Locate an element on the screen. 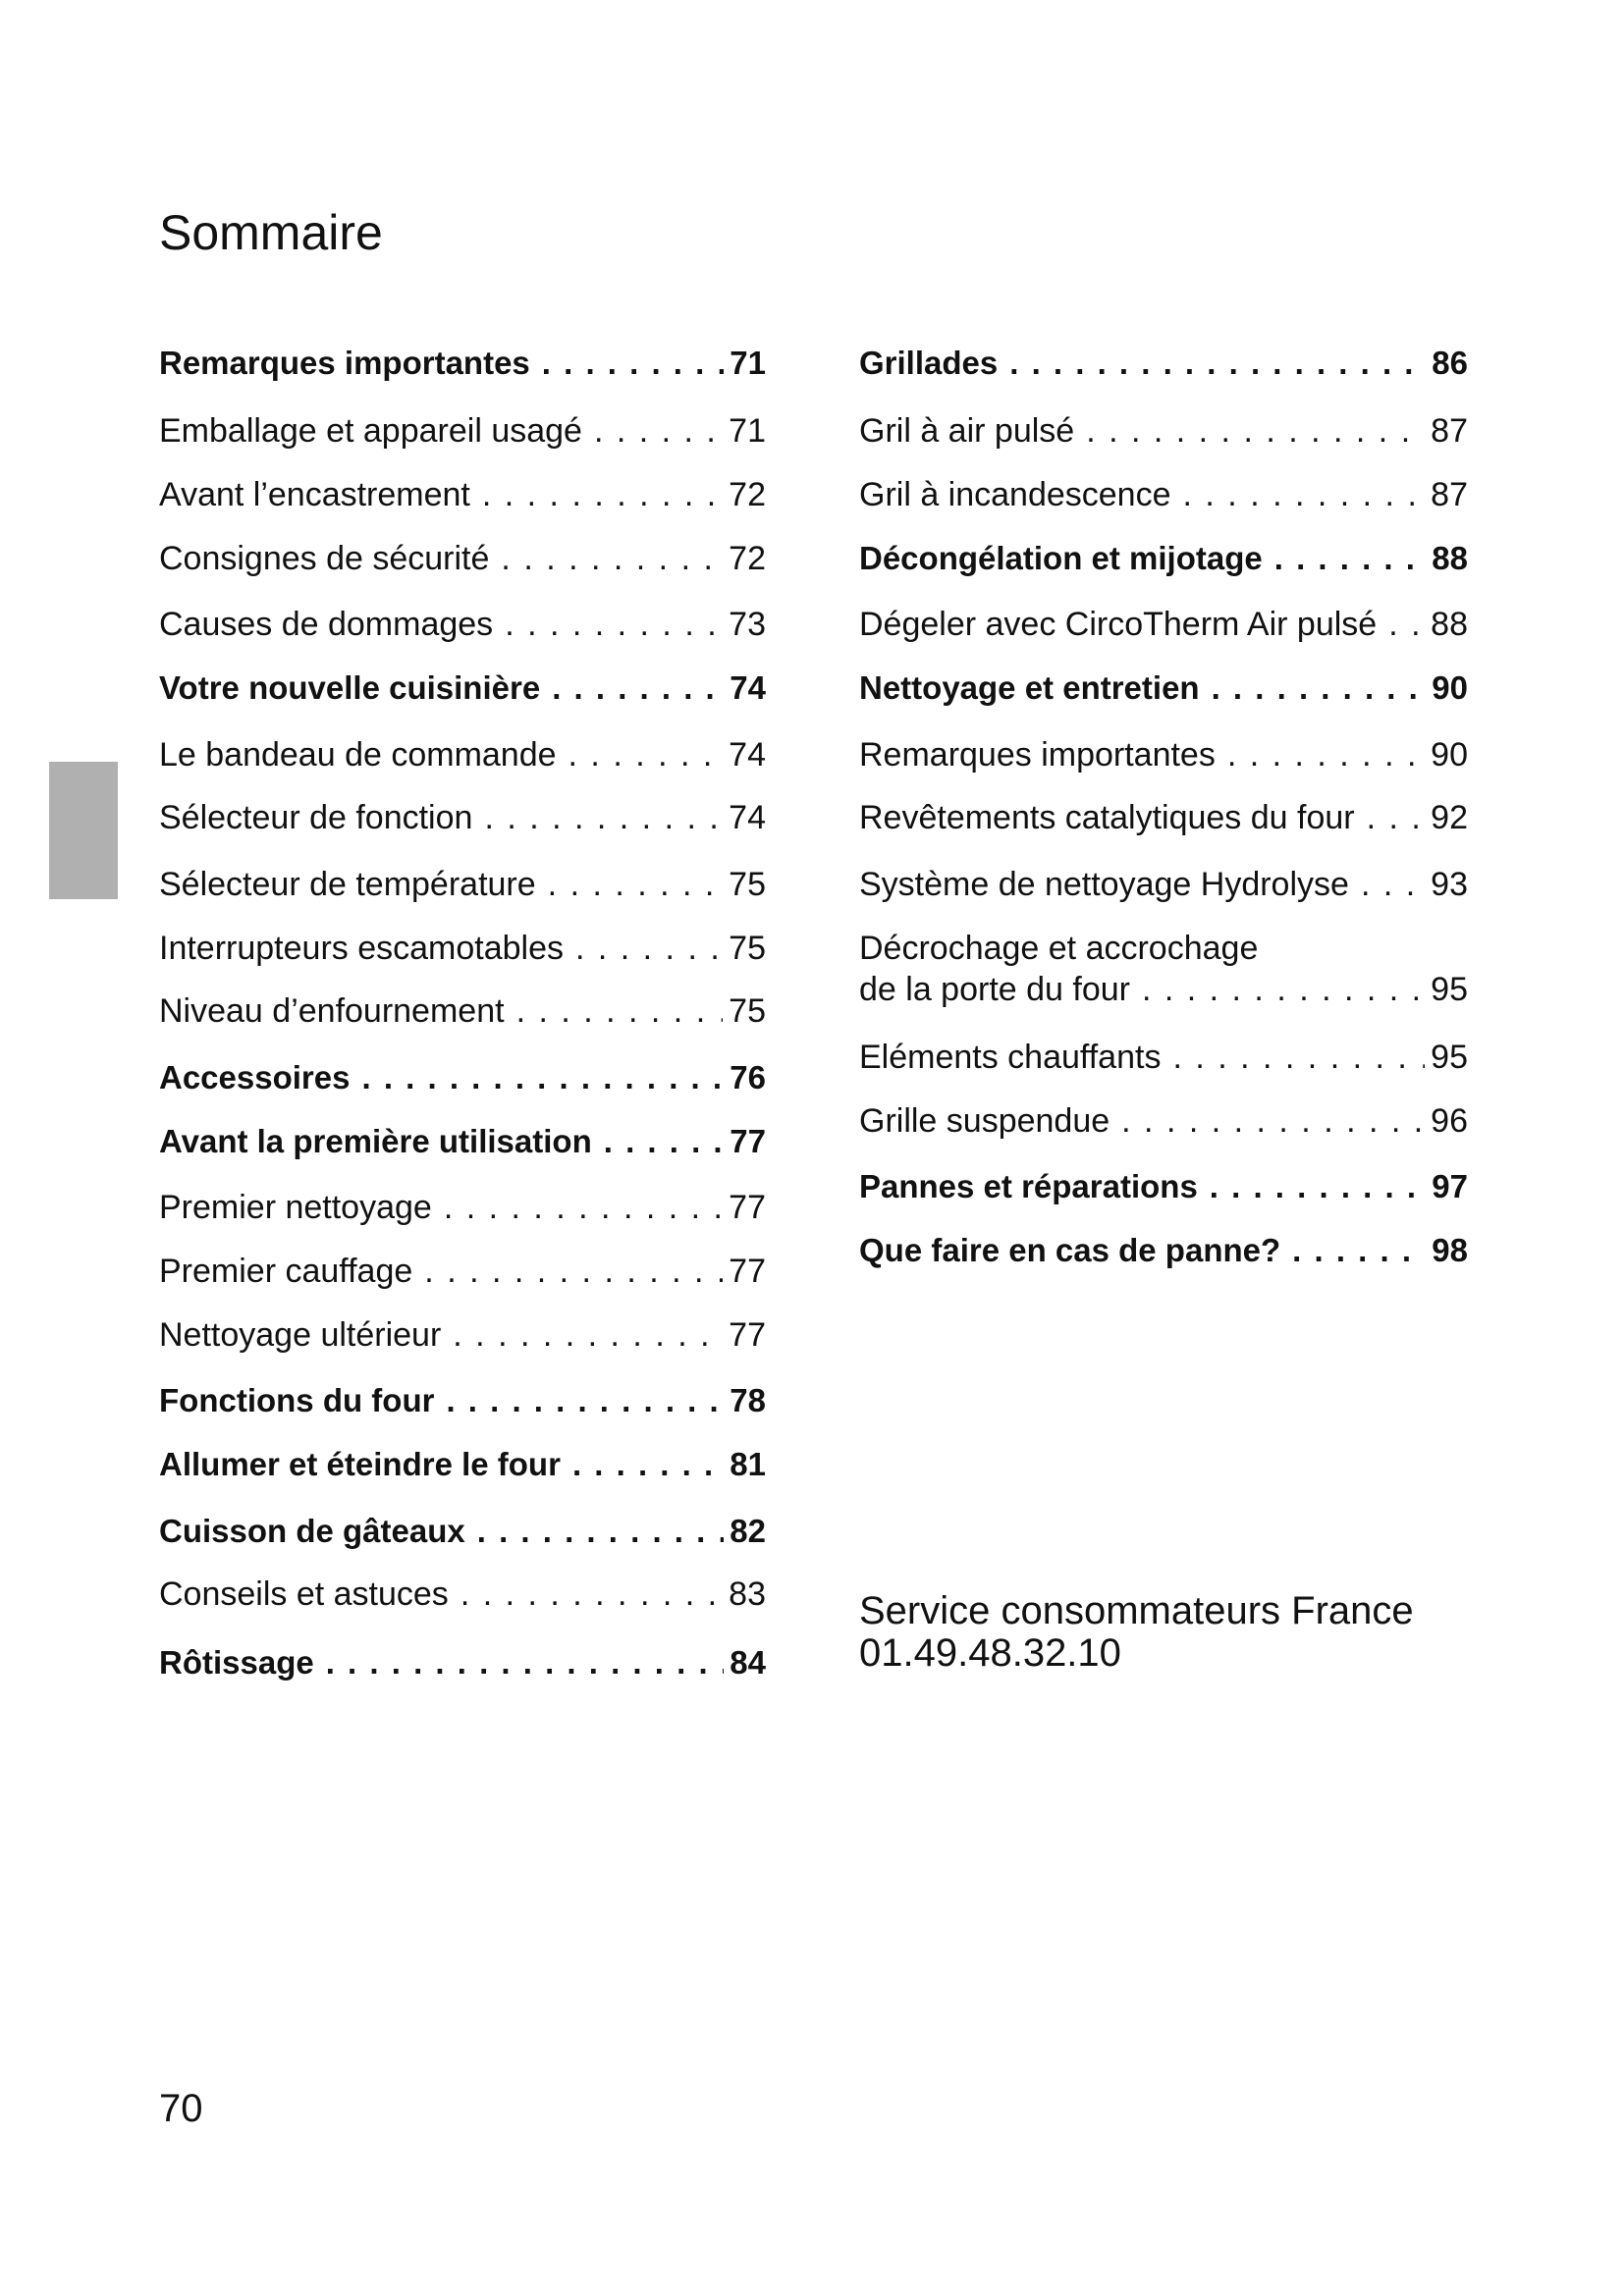 This screenshot has height=2296, width=1624. service-label: Service consommateurs France is located at coordinates (1136, 1610).